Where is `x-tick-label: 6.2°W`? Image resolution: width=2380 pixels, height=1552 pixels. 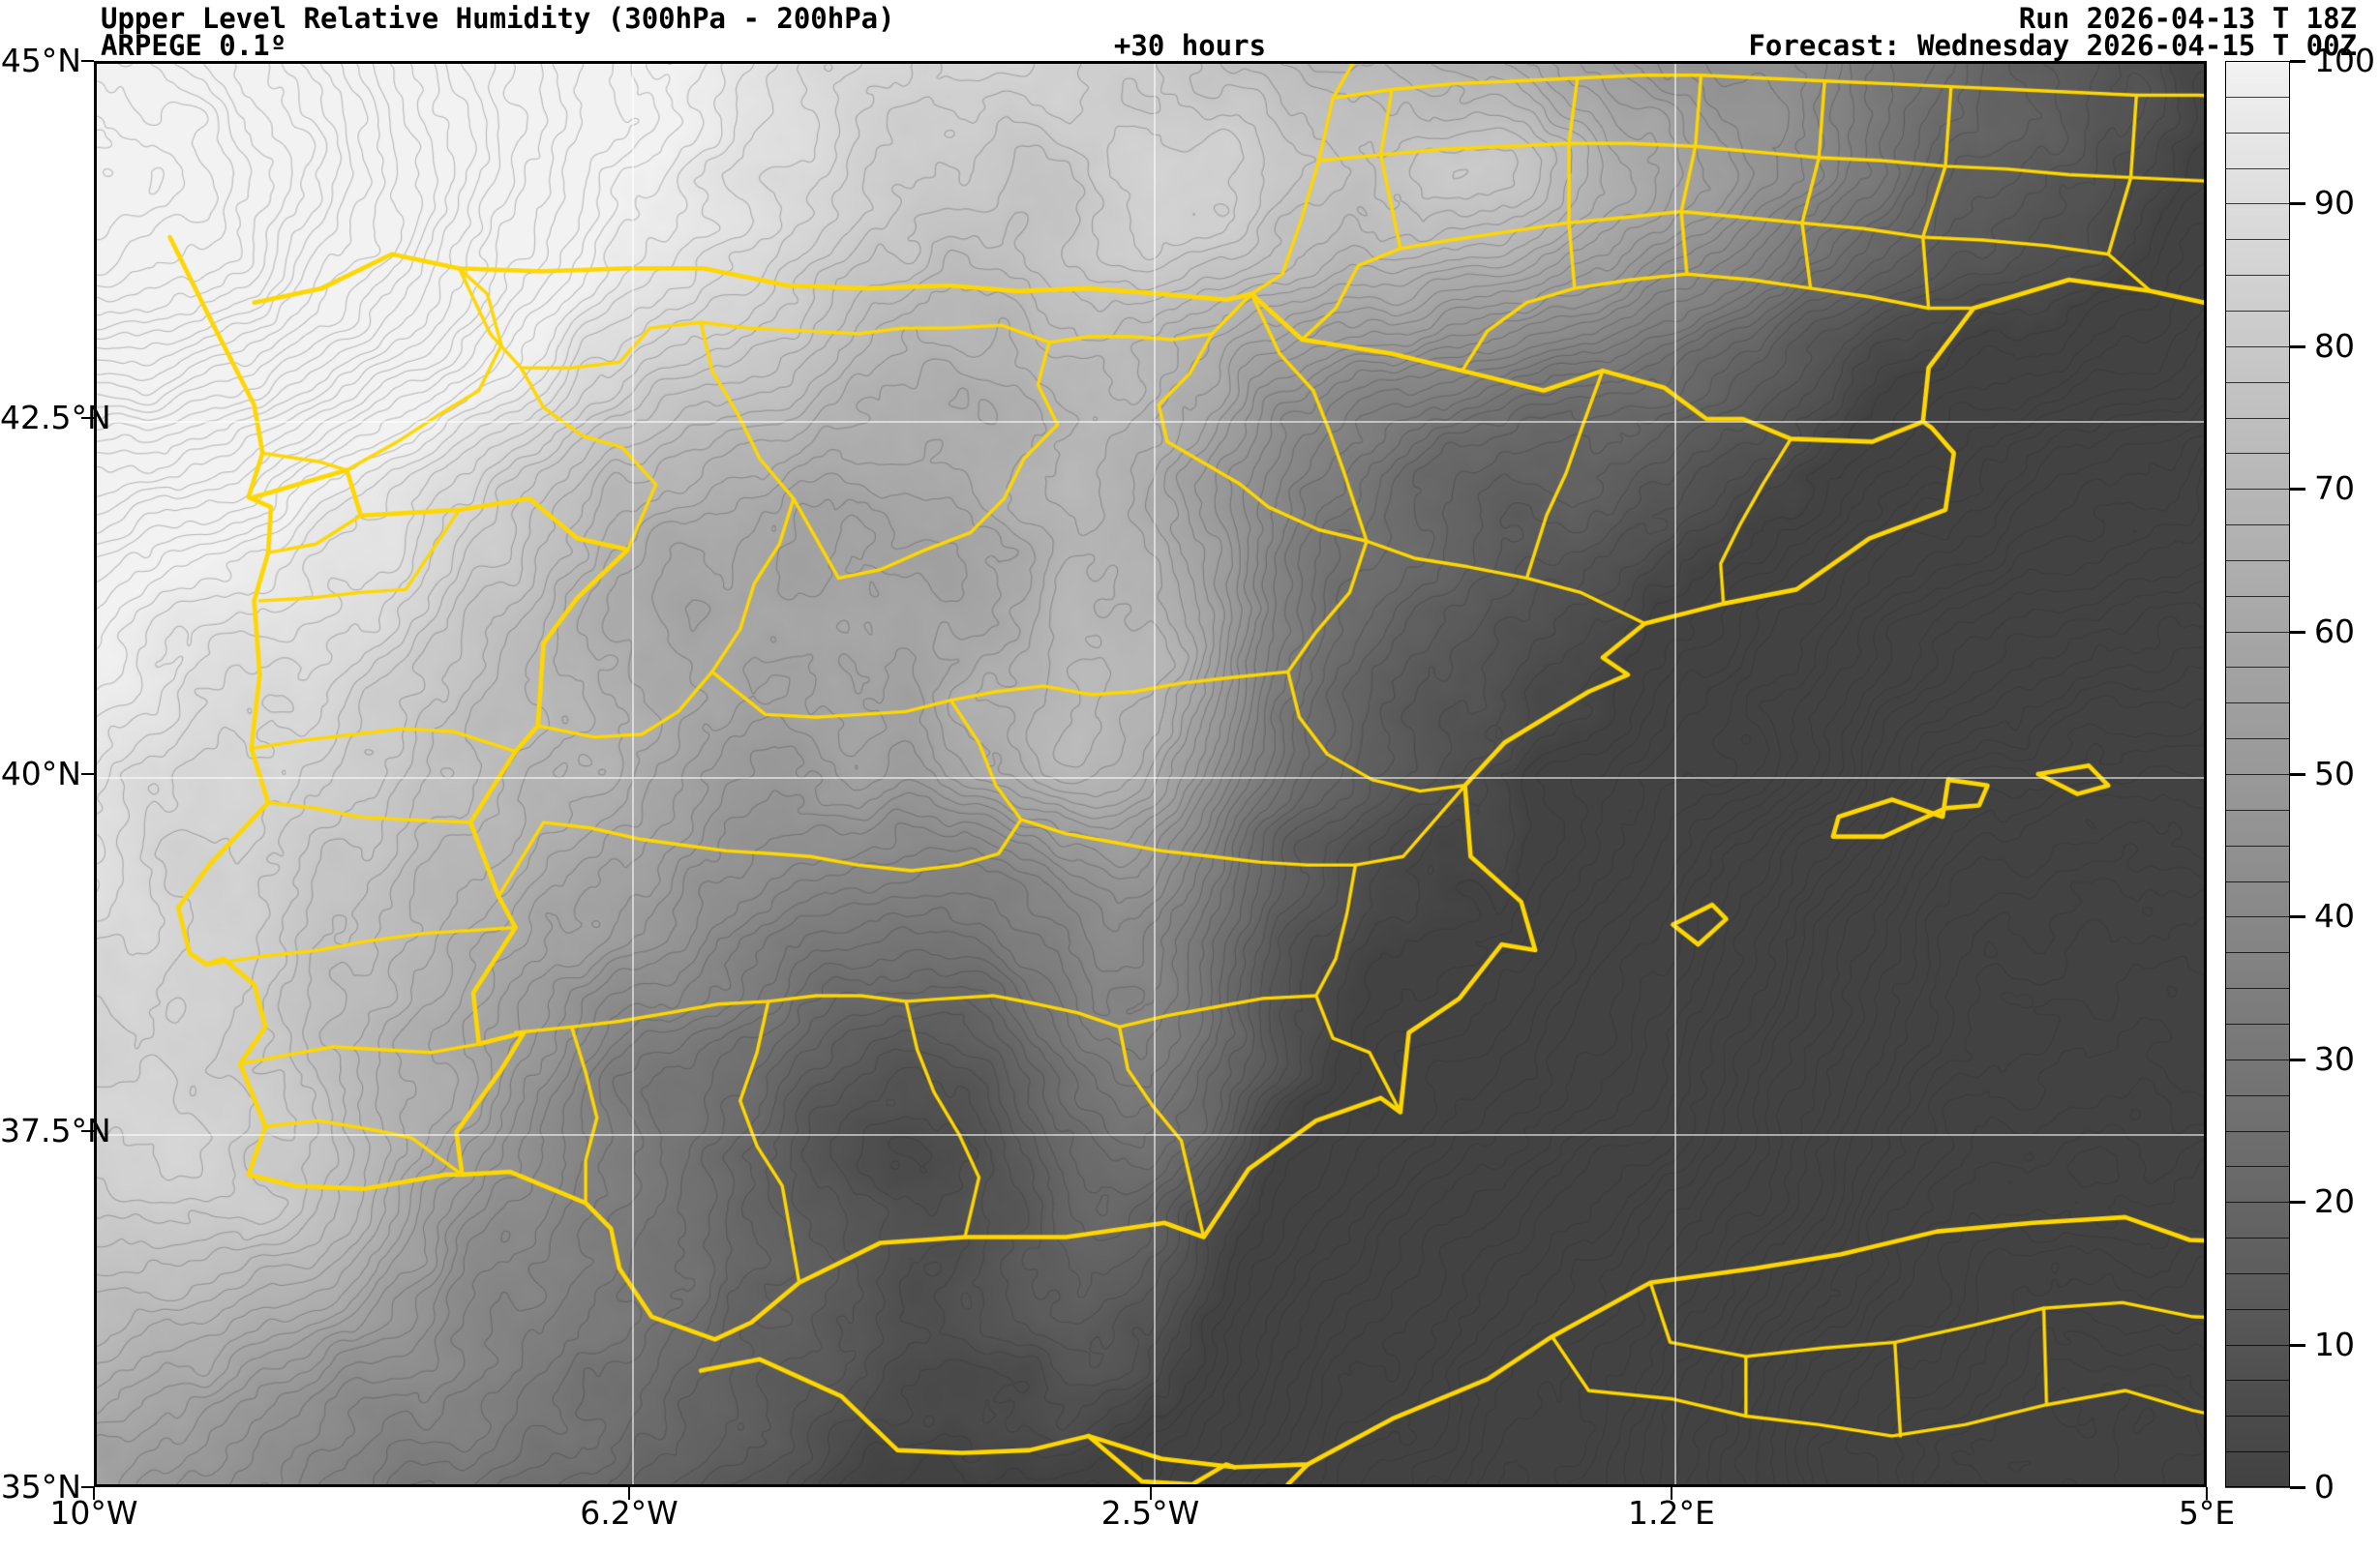
x-tick-label: 6.2°W is located at coordinates (629, 1513).